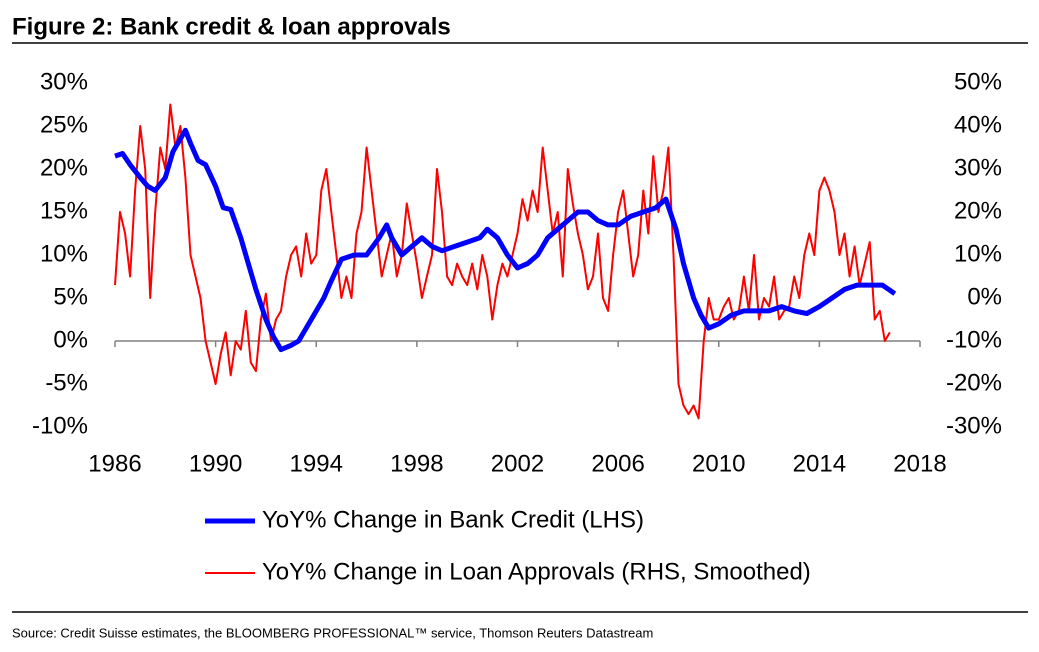  I want to click on x-tick-label: 2006, so click(617, 463).